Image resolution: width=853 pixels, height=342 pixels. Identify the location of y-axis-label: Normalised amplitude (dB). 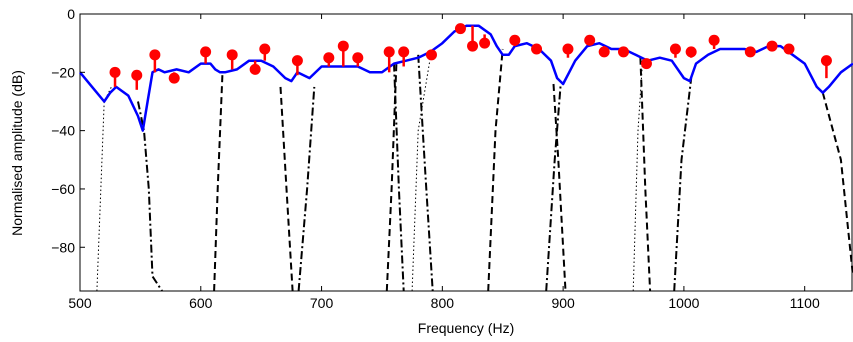
(17, 153).